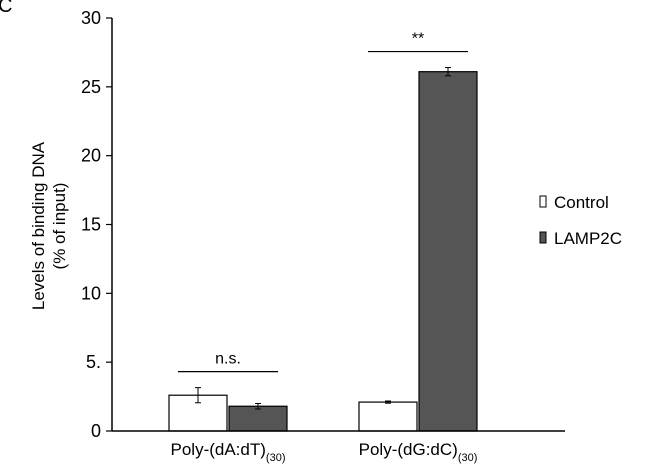 This screenshot has width=653, height=471. I want to click on x-category-label: Poly-(dA:dT)(30), so click(228, 452).